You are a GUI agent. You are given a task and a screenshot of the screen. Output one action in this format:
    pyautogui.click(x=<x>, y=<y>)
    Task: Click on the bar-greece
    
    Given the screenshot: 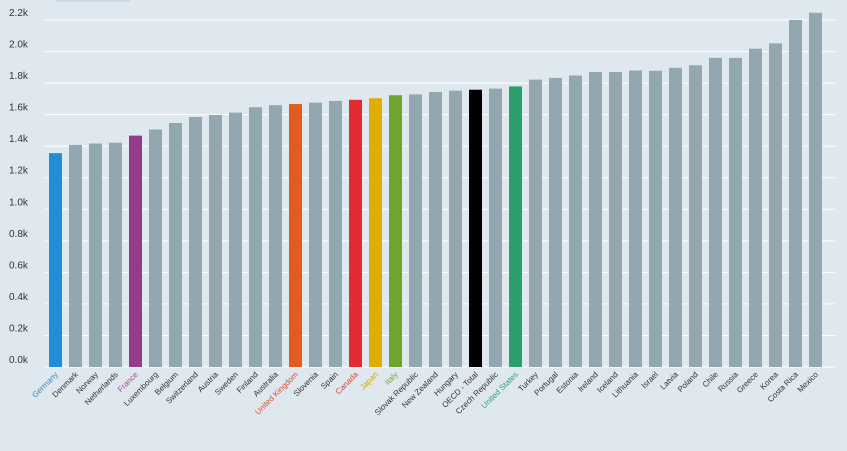 What is the action you would take?
    pyautogui.click(x=755, y=208)
    